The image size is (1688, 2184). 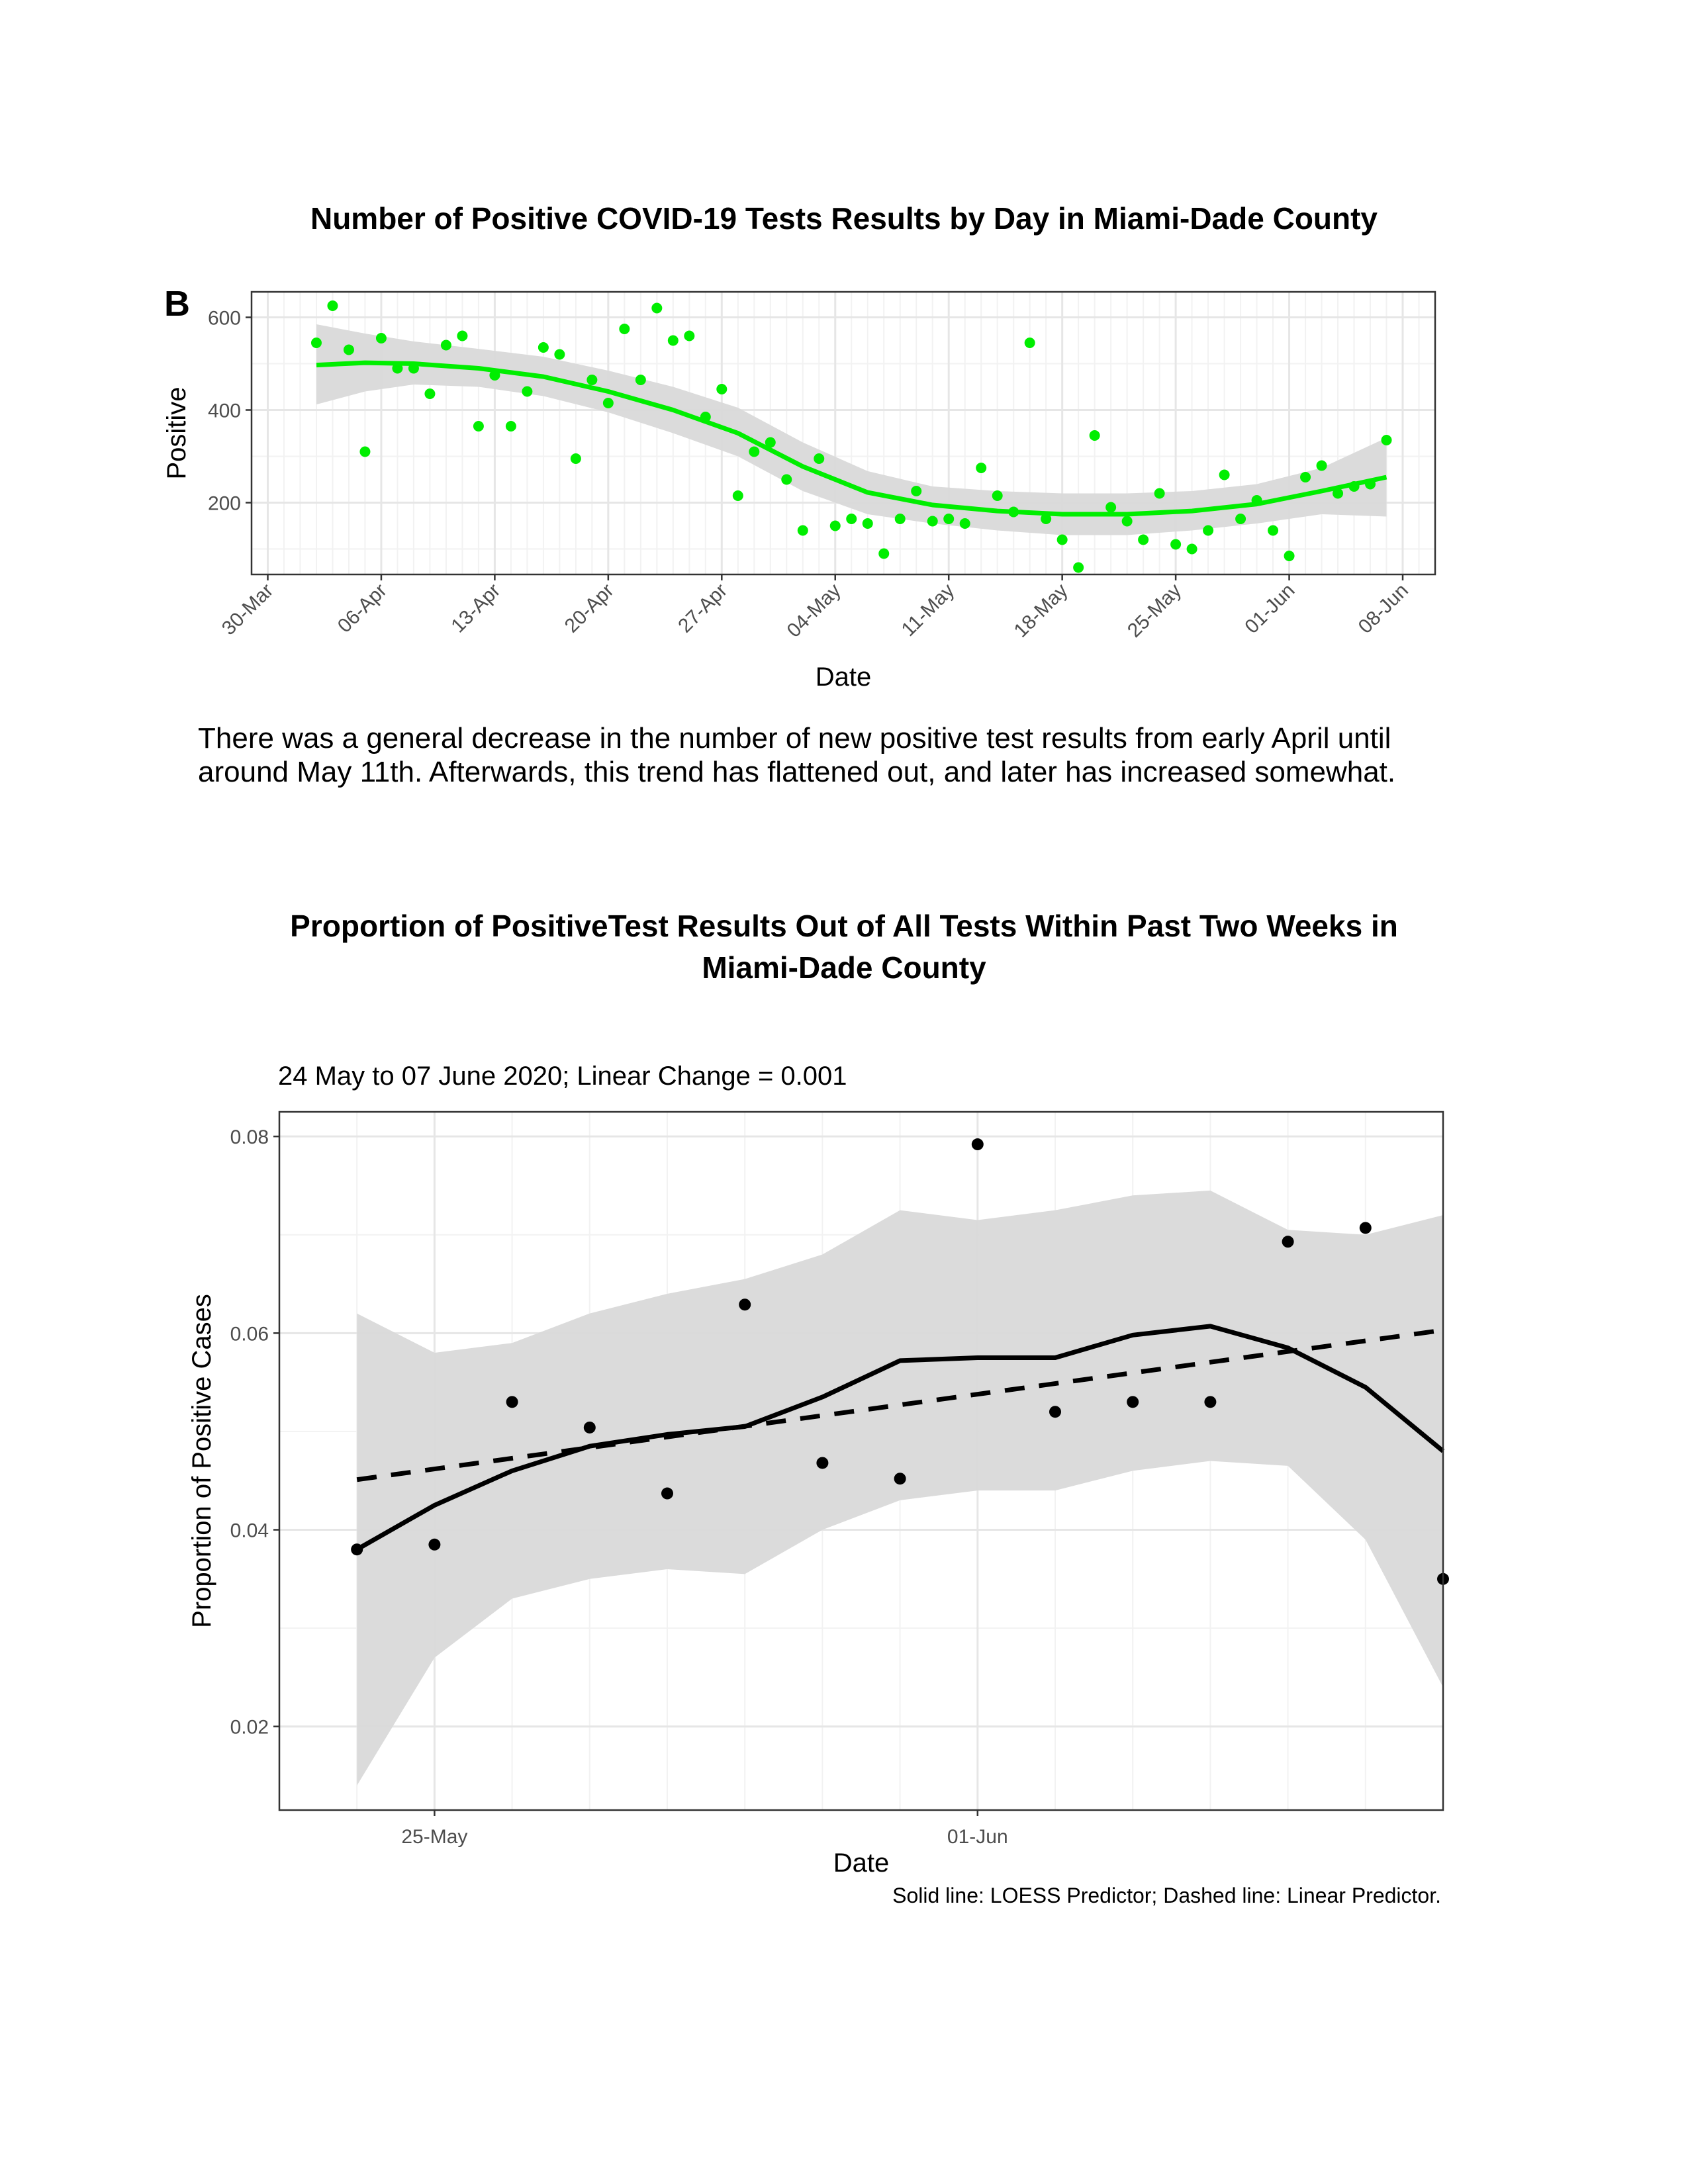 I want to click on x-tick-label: 25-May, so click(x=434, y=1837).